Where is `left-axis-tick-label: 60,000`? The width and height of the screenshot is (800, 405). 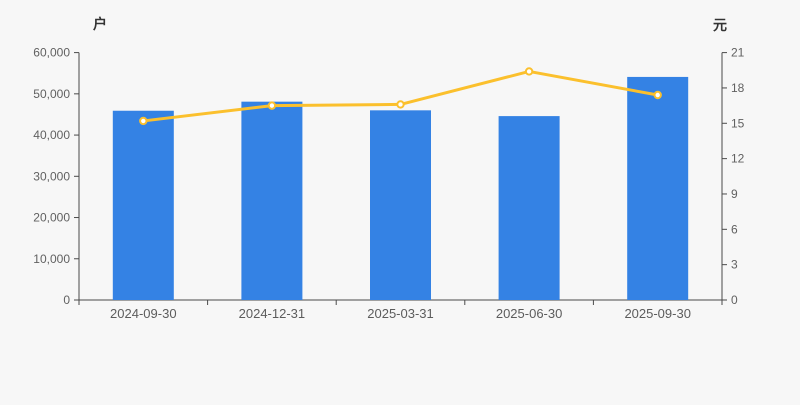 left-axis-tick-label: 60,000 is located at coordinates (51, 53).